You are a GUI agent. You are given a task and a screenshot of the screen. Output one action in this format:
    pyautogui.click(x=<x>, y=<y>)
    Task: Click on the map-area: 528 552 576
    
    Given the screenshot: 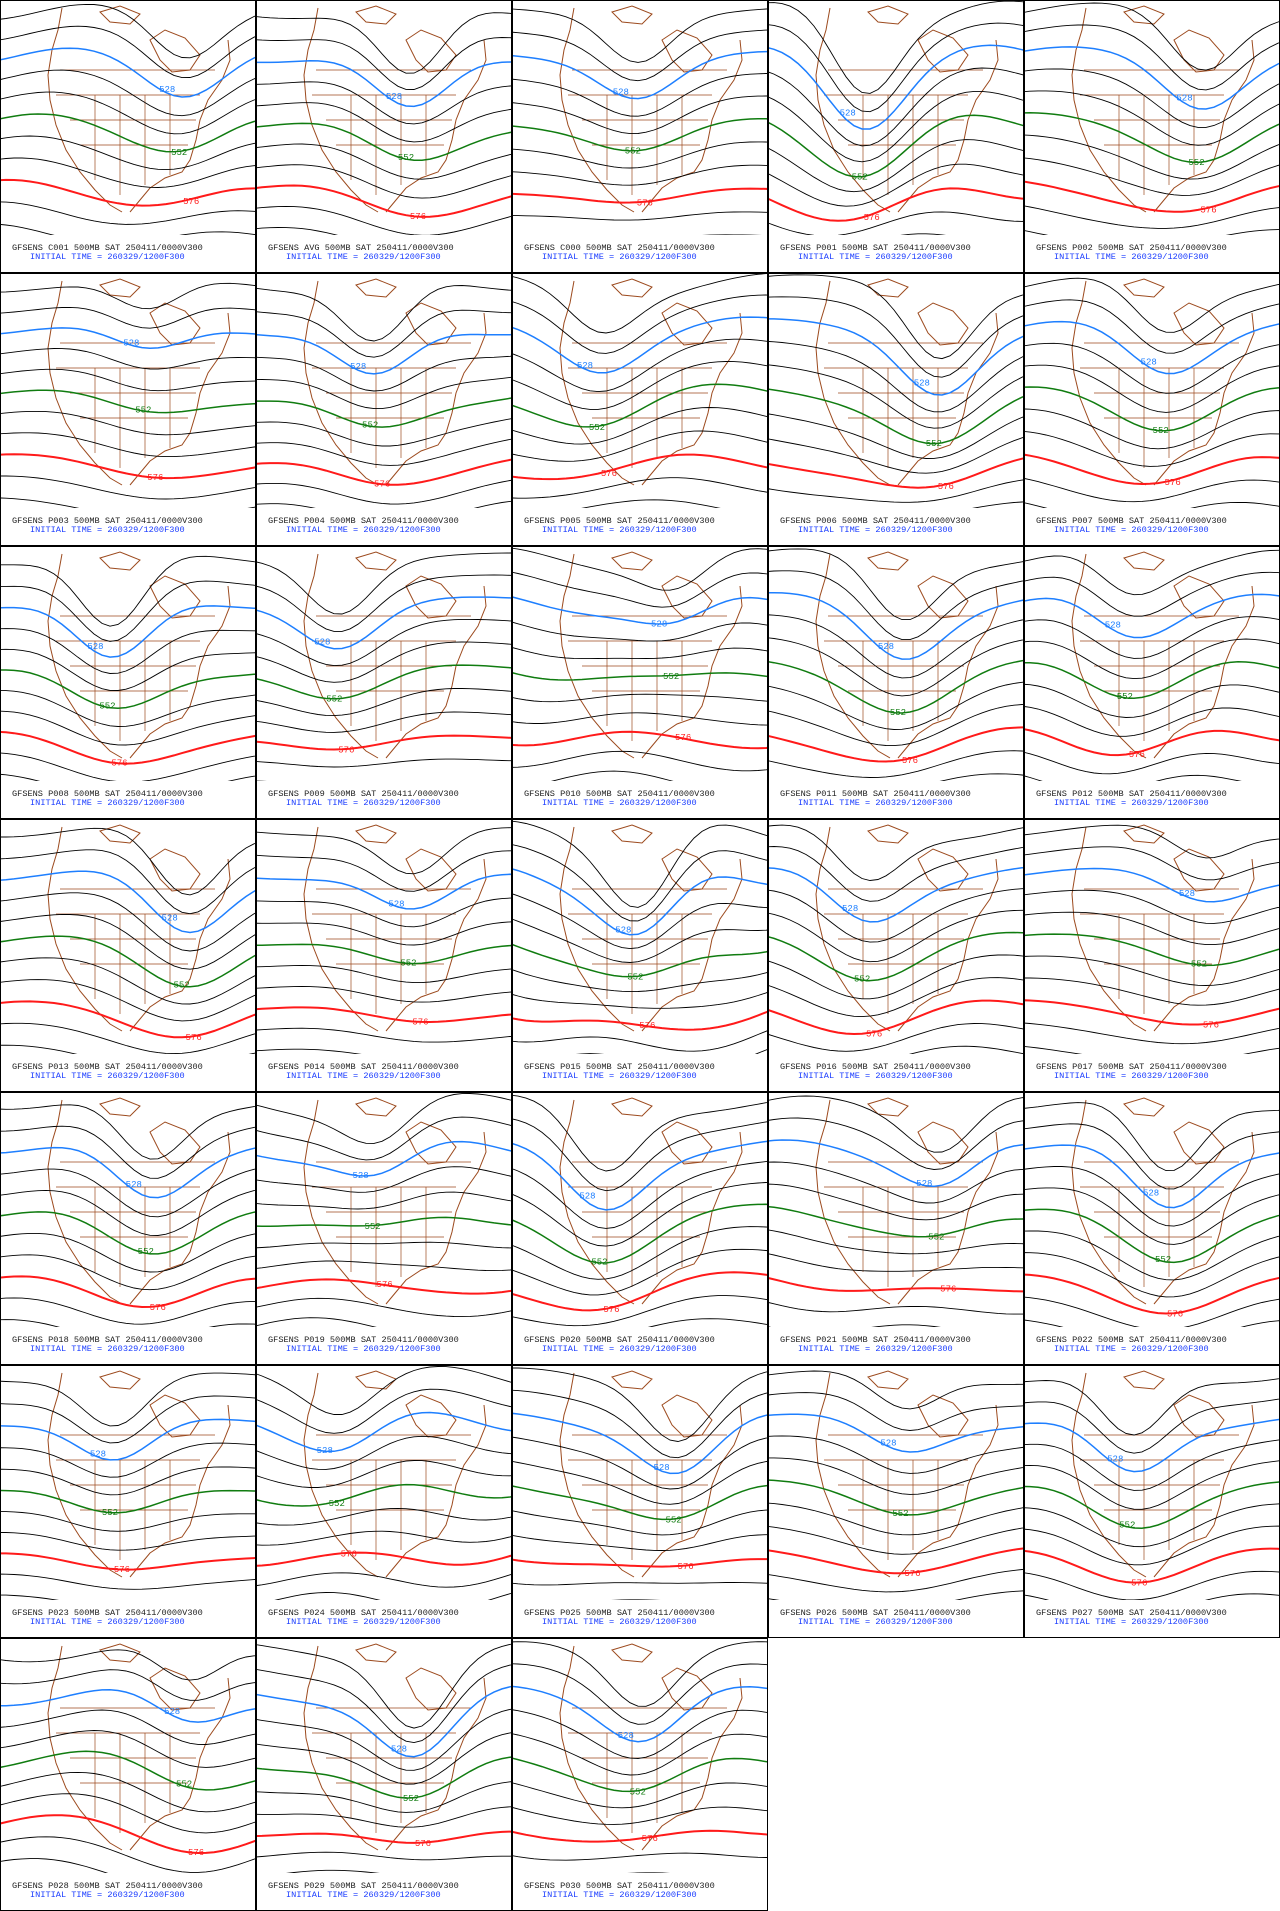 What is the action you would take?
    pyautogui.click(x=1152, y=1485)
    